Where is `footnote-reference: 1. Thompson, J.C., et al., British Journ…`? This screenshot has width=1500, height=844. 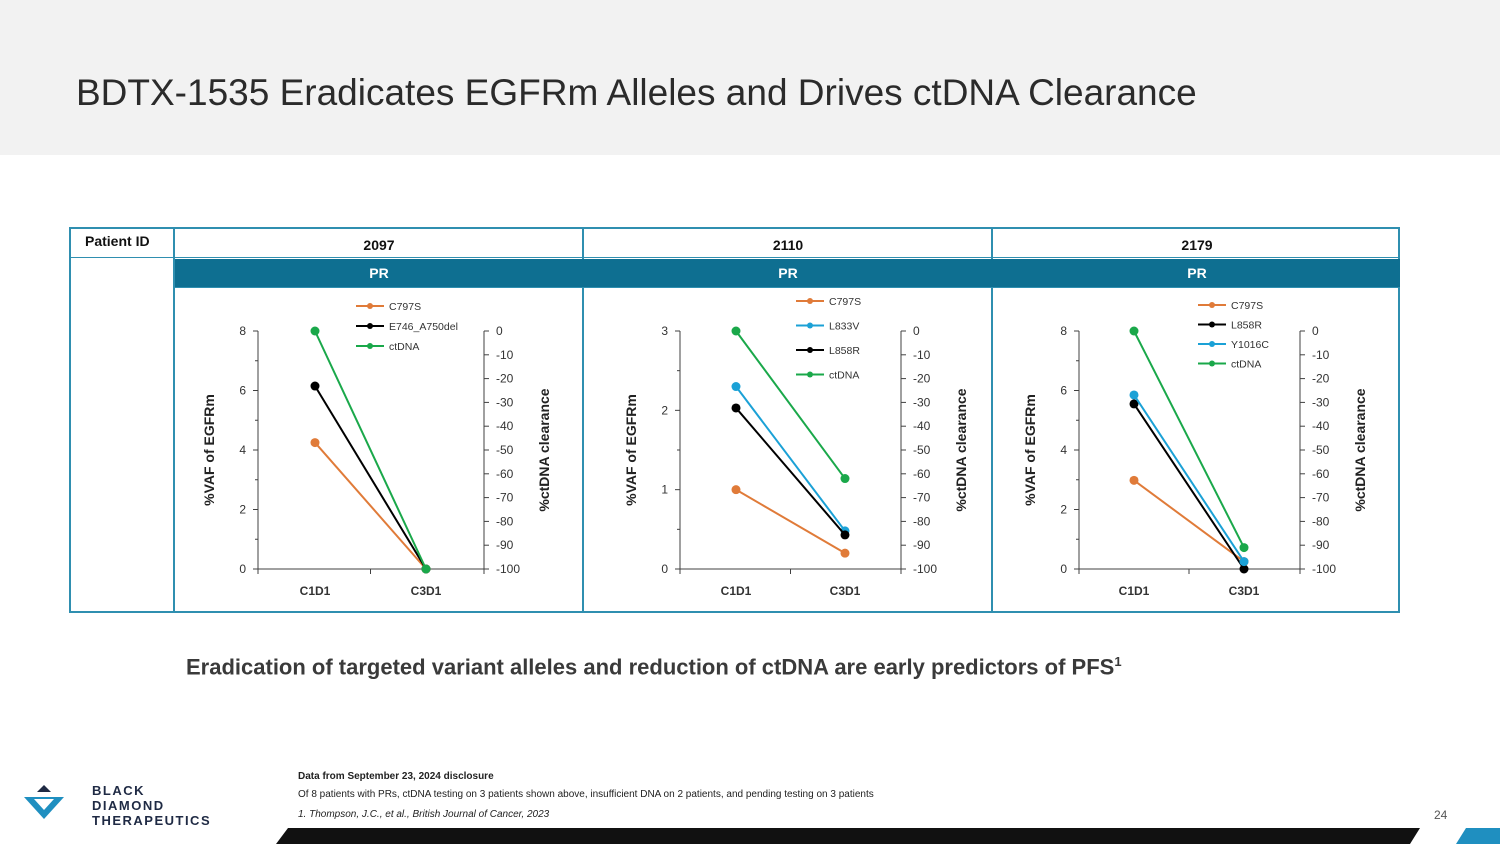 footnote-reference: 1. Thompson, J.C., et al., British Journ… is located at coordinates (424, 814).